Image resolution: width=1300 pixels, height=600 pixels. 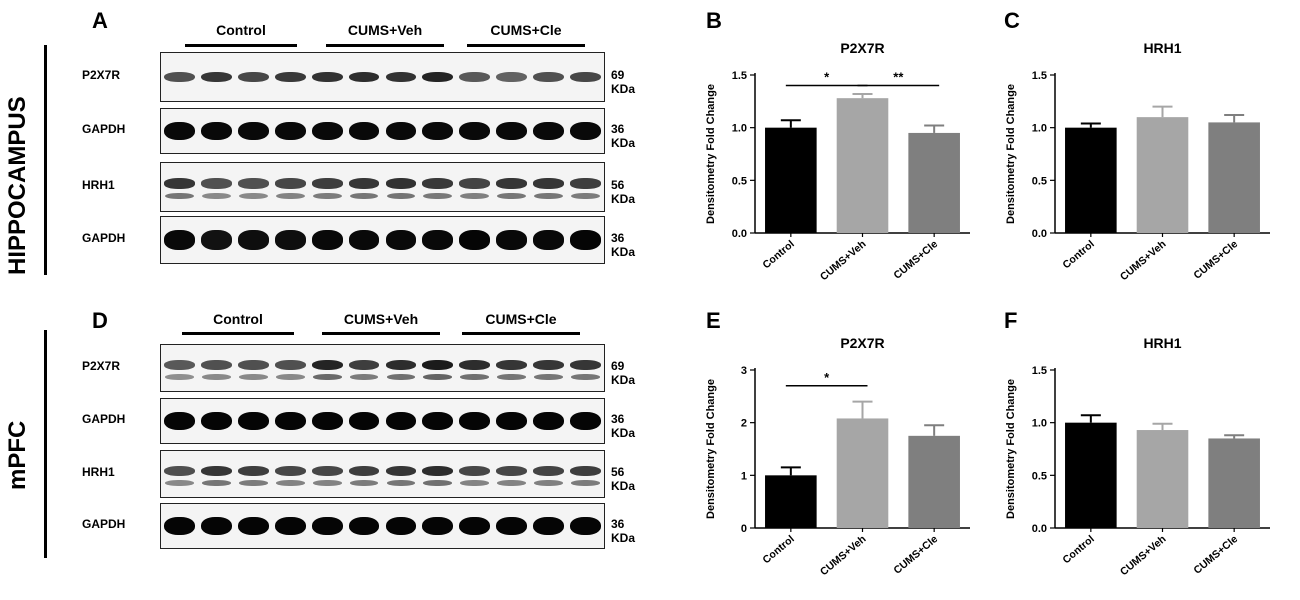 What do you see at coordinates (100, 320) in the screenshot?
I see `panel-letter-d: D` at bounding box center [100, 320].